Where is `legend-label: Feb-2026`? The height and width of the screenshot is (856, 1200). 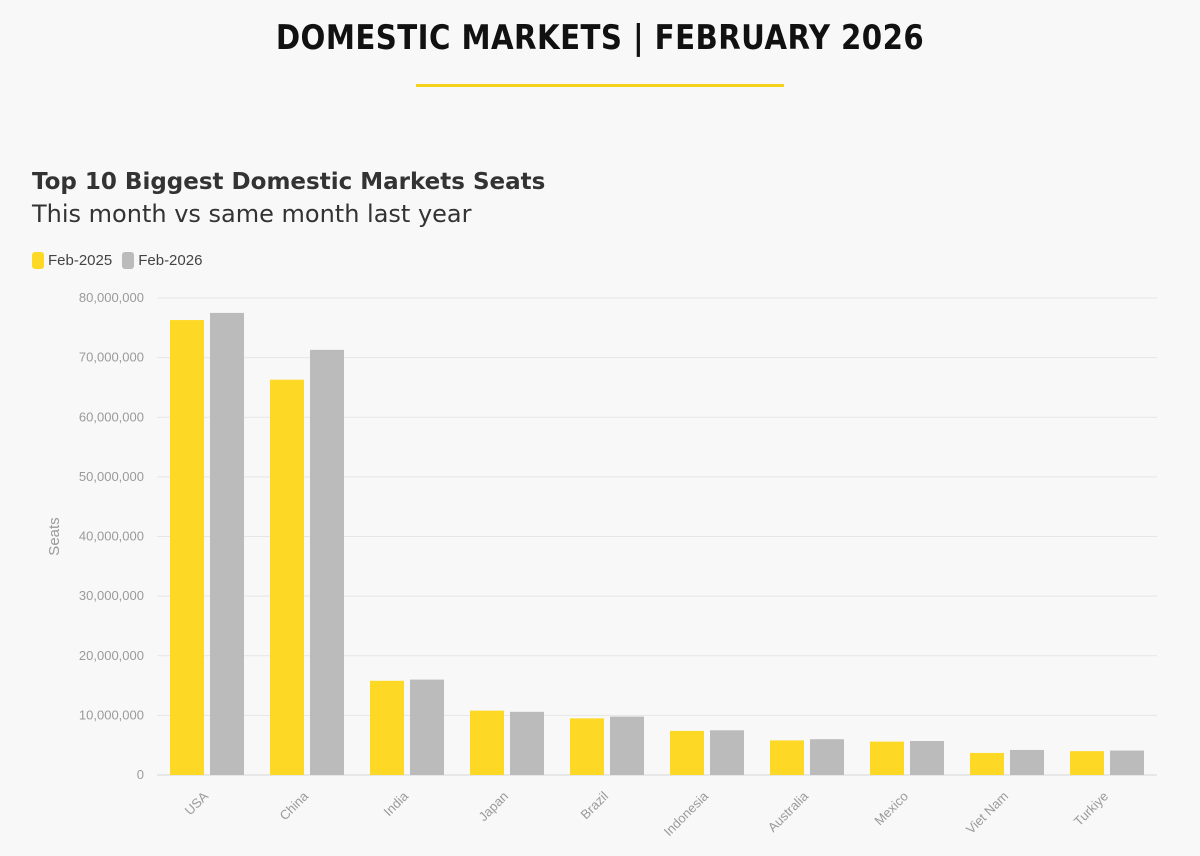 legend-label: Feb-2026 is located at coordinates (170, 260).